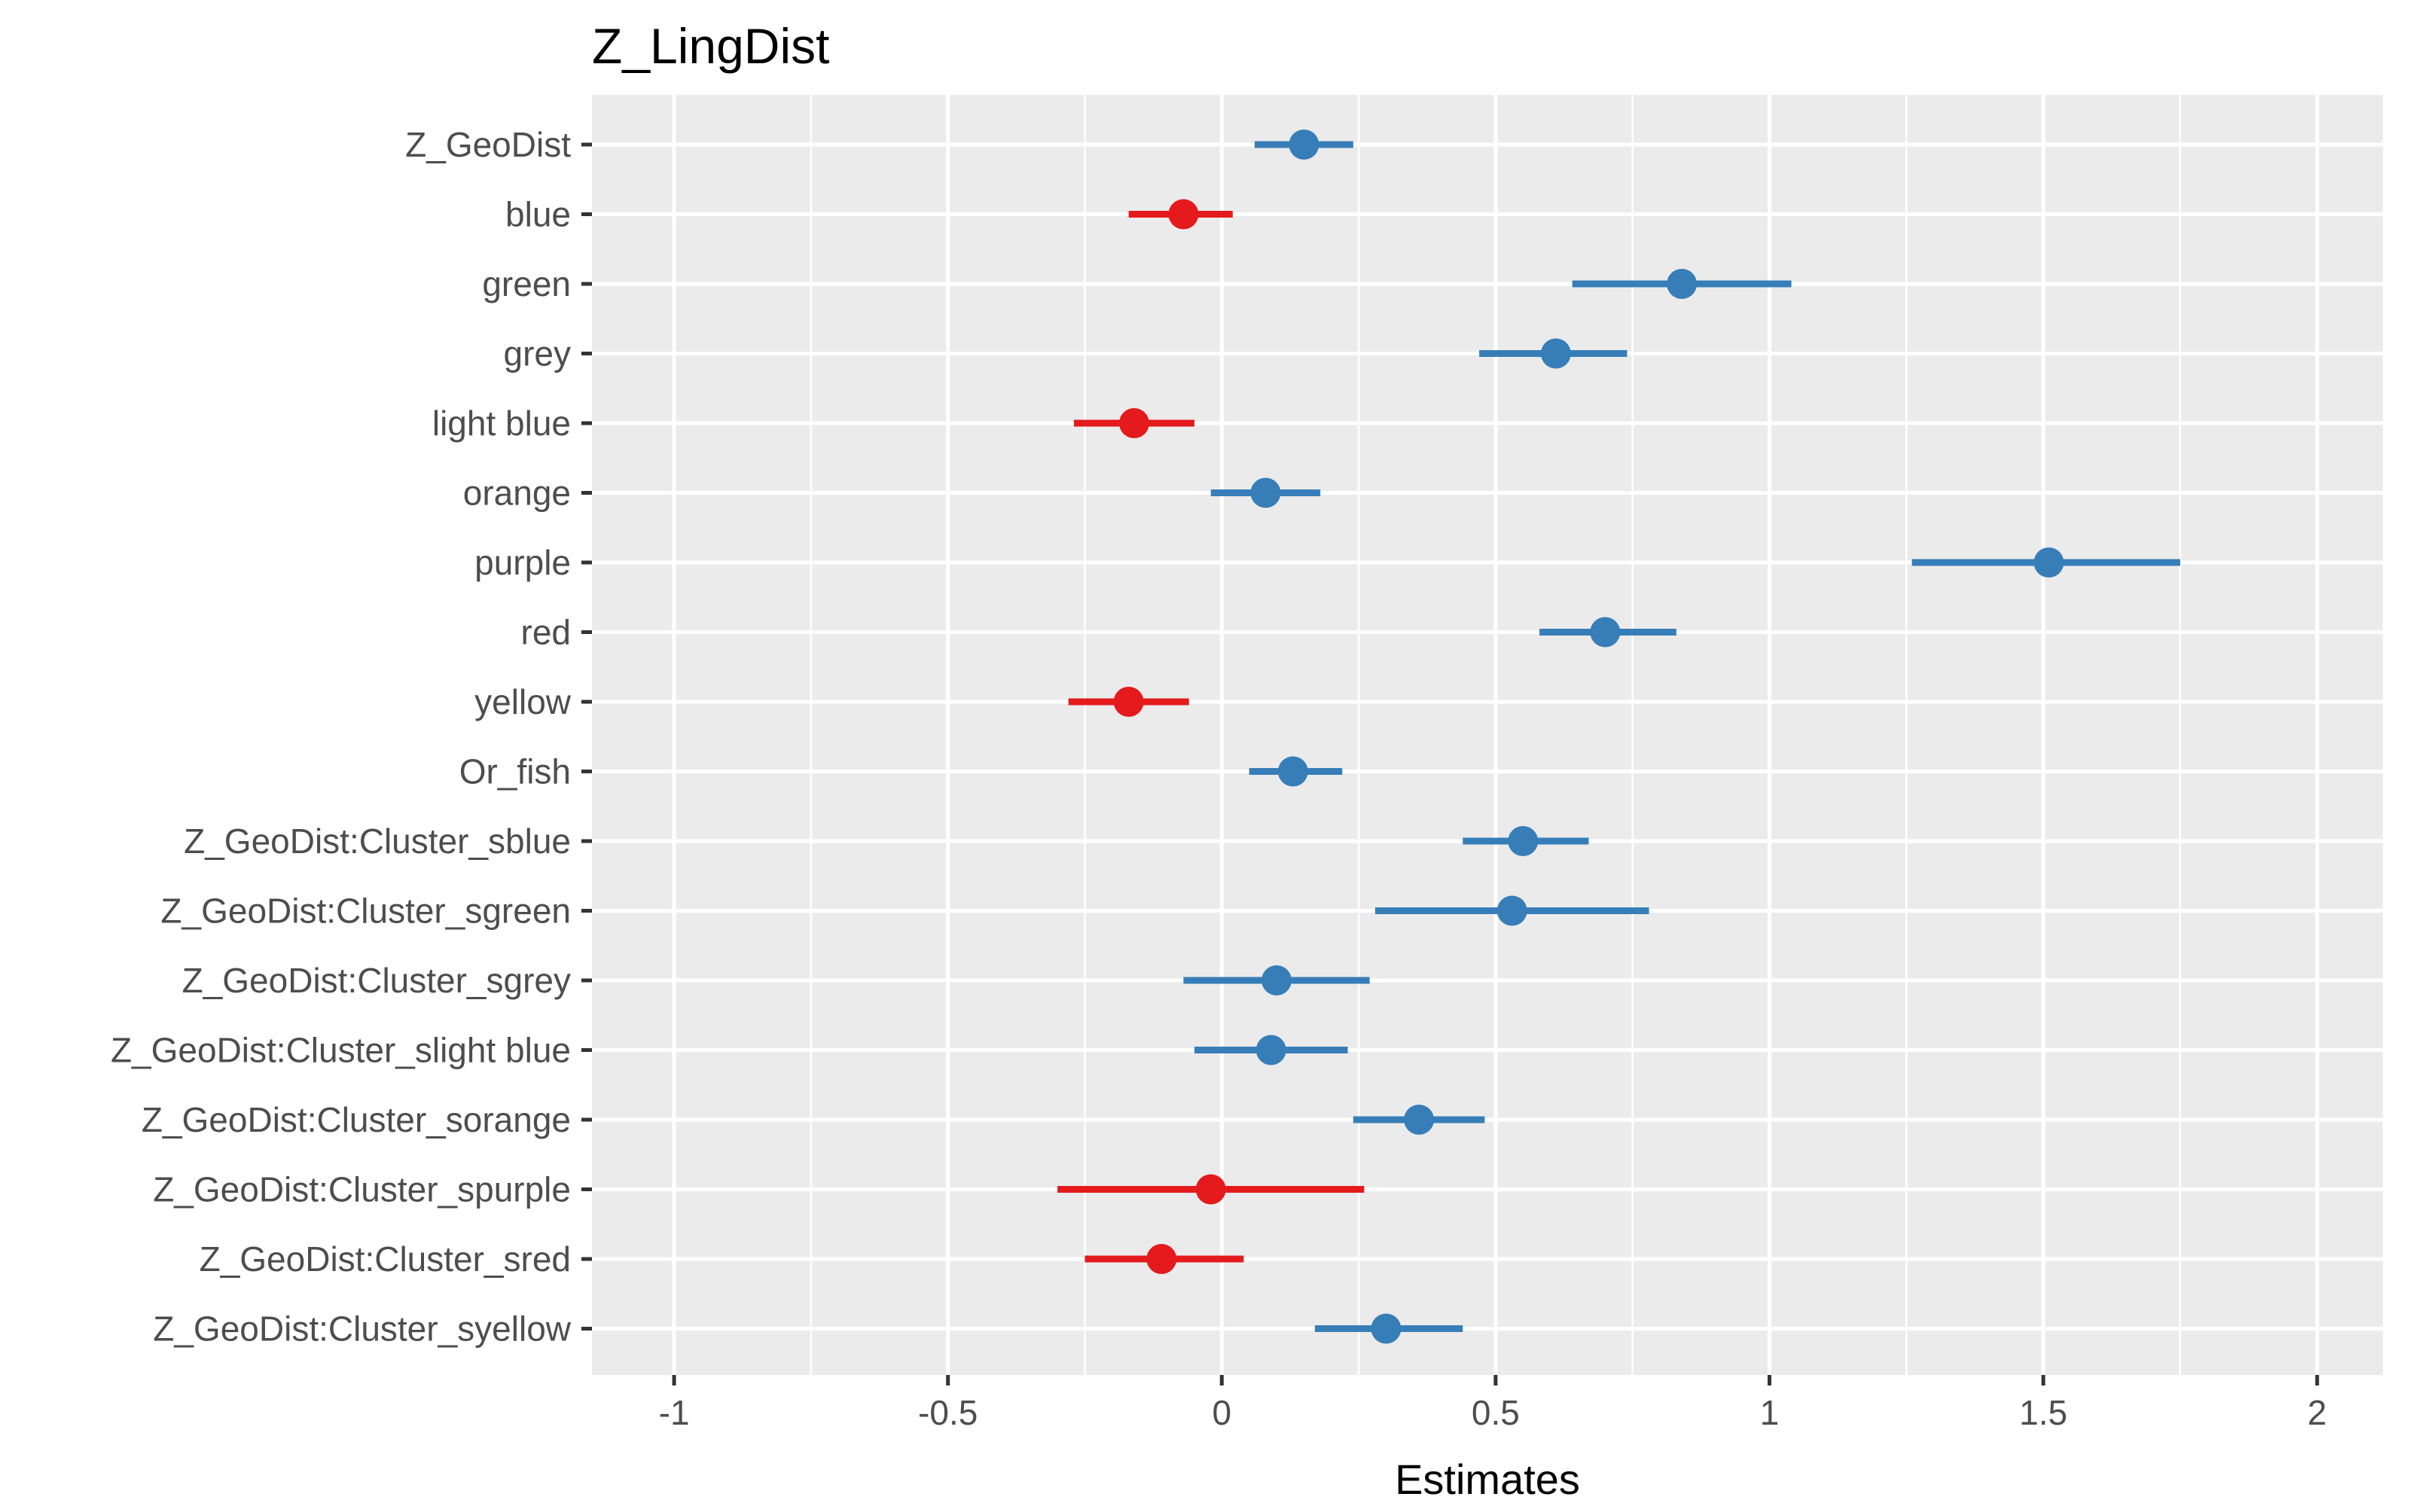  Describe the element at coordinates (376, 981) in the screenshot. I see `y-tick-label: Z_GeoDist:Cluster_sgrey` at that location.